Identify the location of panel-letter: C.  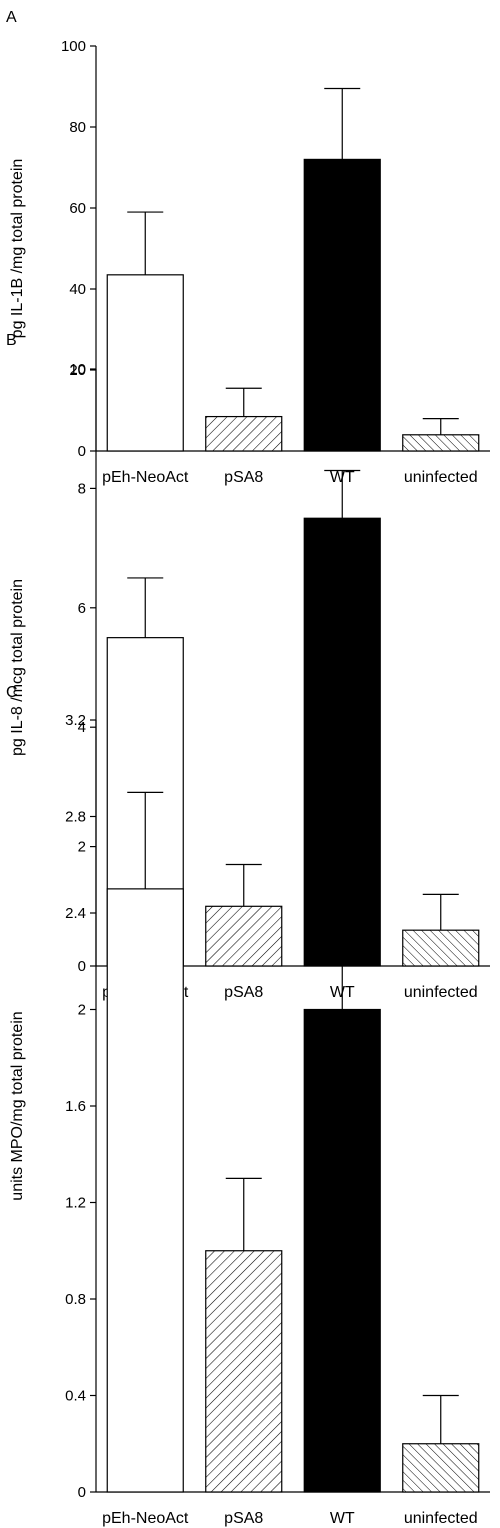
(12, 692).